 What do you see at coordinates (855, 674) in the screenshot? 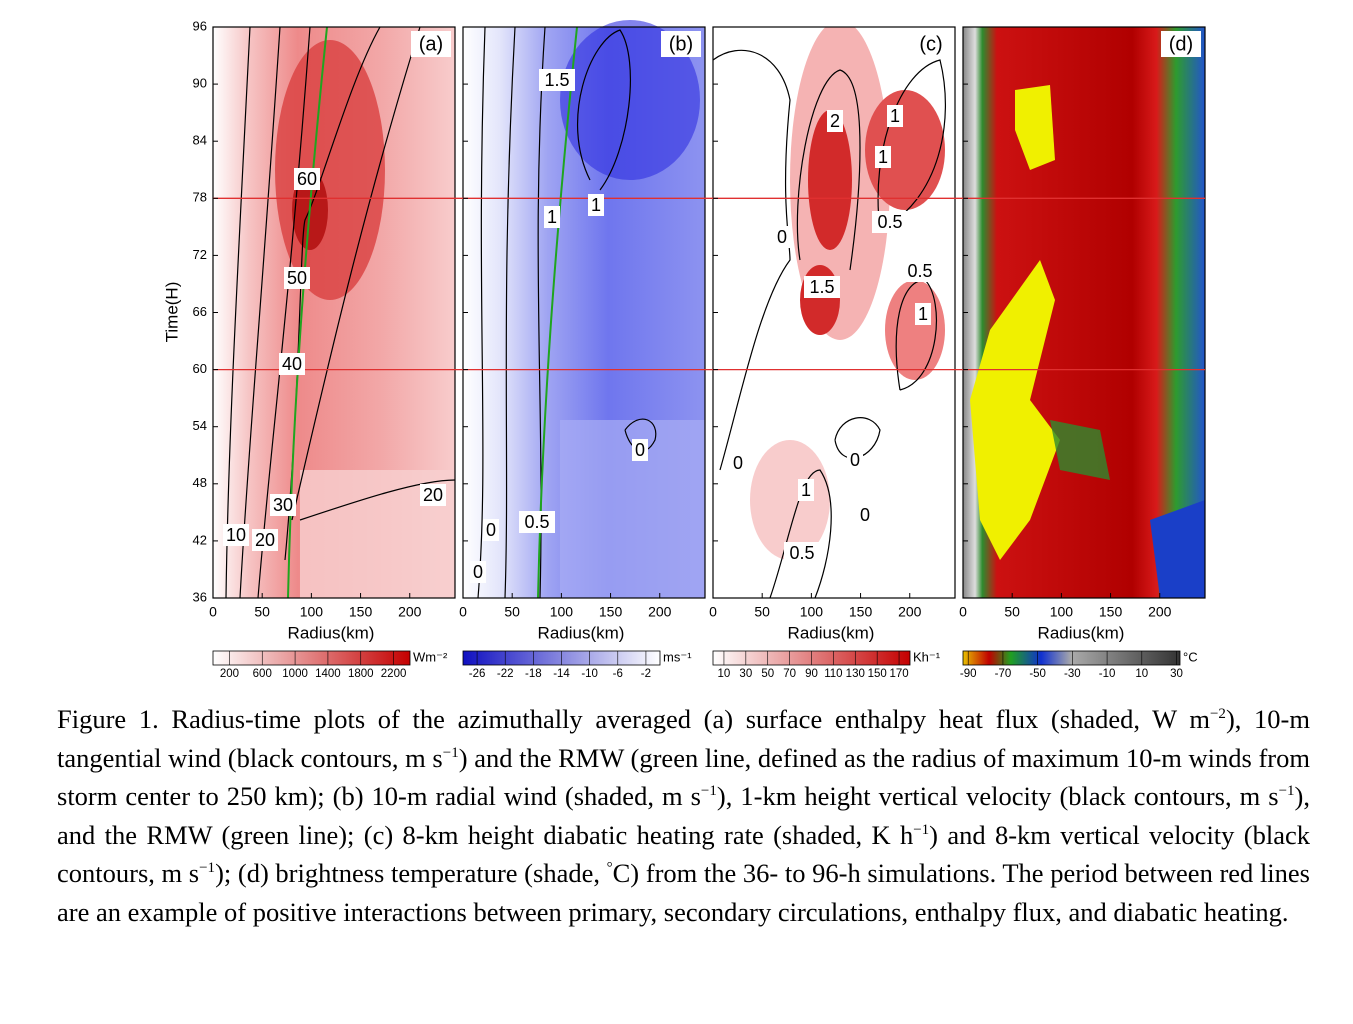
I see `colorbar-tick-label: 130` at bounding box center [855, 674].